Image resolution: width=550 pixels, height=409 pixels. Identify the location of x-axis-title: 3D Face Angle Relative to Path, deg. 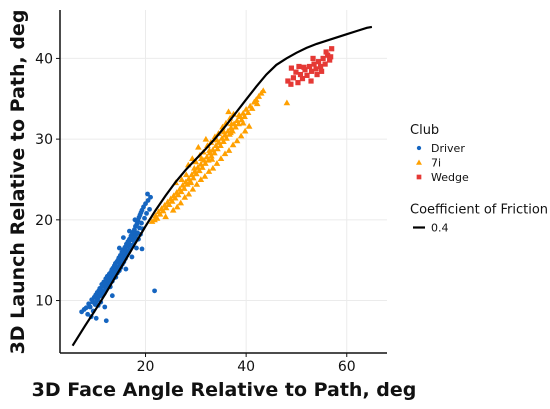
(224, 390).